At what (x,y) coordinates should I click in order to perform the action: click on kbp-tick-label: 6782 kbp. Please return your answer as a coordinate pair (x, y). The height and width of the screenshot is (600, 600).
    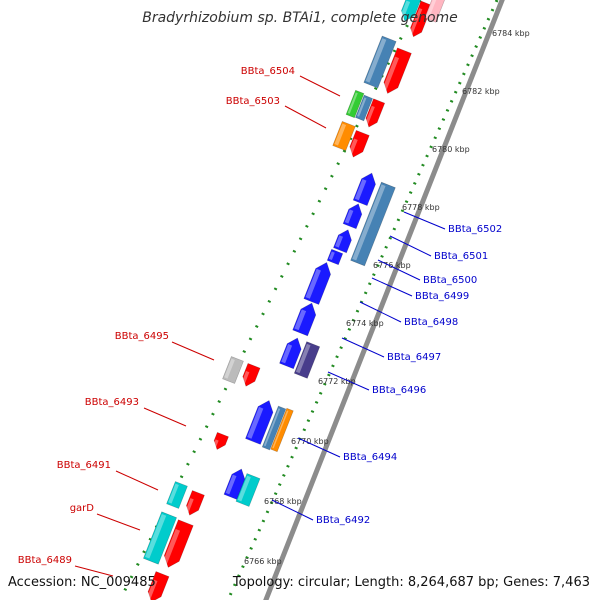
    Looking at the image, I should click on (481, 91).